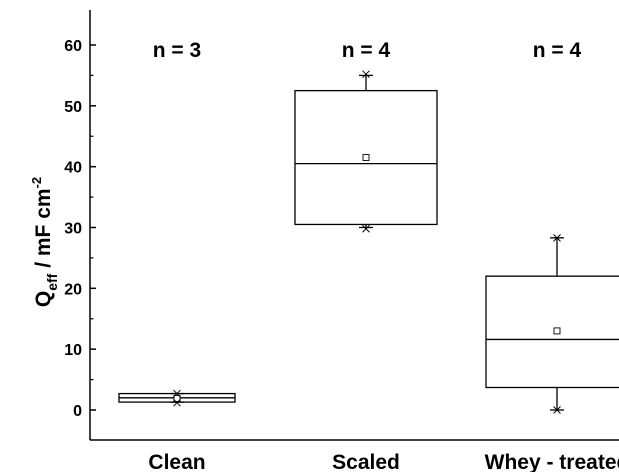 The width and height of the screenshot is (619, 472). I want to click on sample-size-annotations: n = 3 n = 4 n = 4, so click(367, 50).